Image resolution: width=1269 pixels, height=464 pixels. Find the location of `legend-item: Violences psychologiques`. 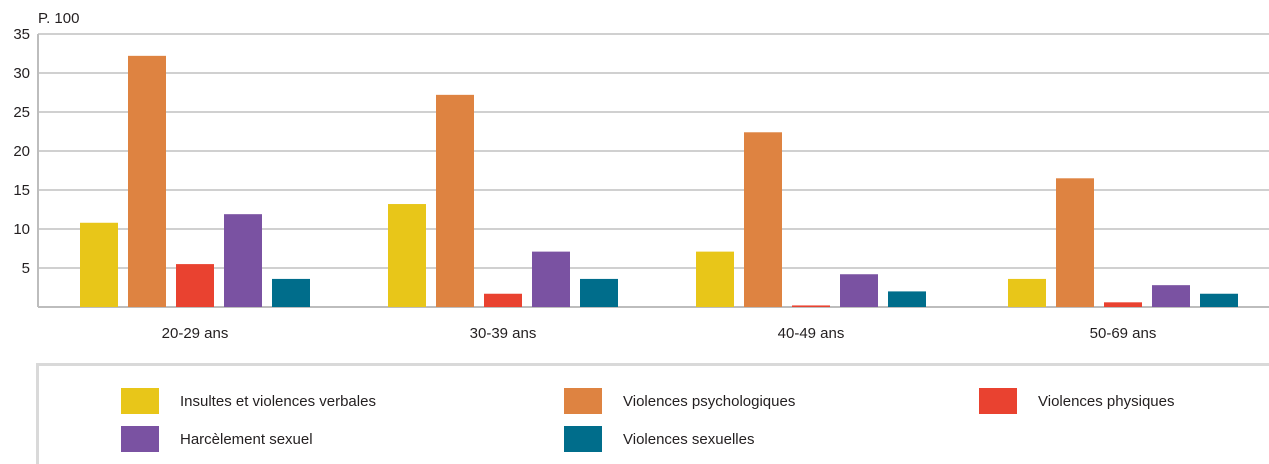

legend-item: Violences psychologiques is located at coordinates (679, 401).